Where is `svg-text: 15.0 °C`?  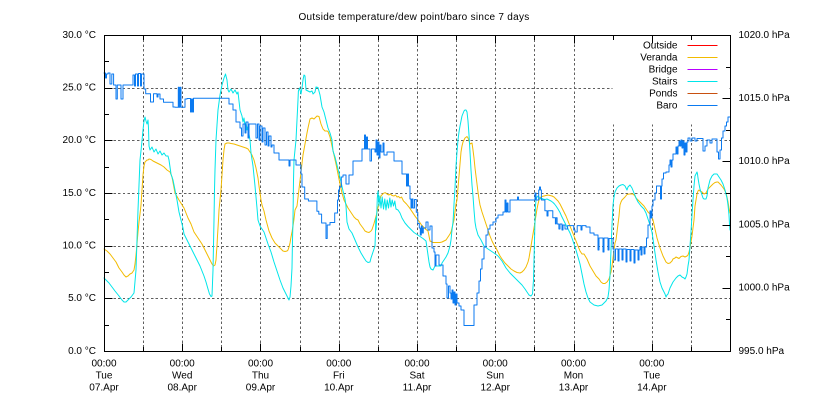 svg-text: 15.0 °C is located at coordinates (79, 193).